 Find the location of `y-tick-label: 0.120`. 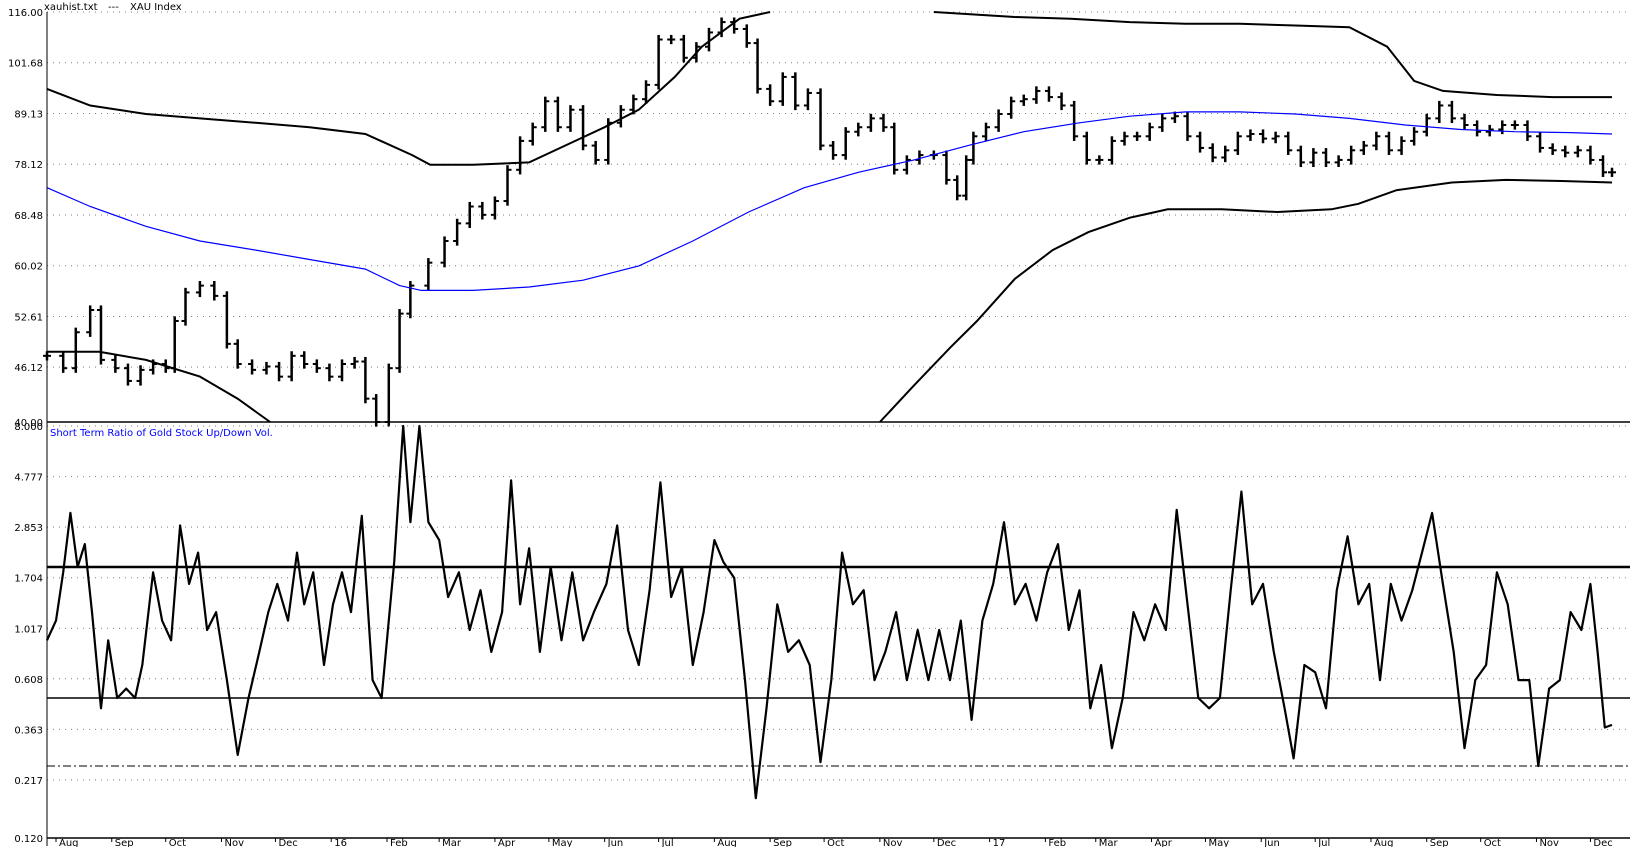

y-tick-label: 0.120 is located at coordinates (28, 839).